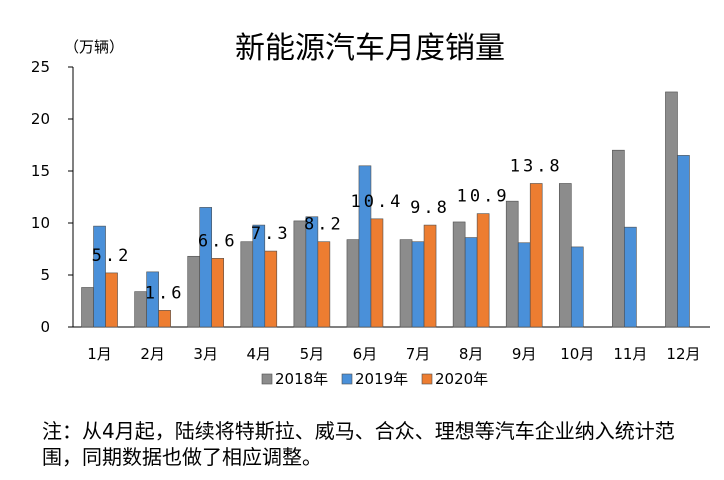 The height and width of the screenshot is (480, 724). Describe the element at coordinates (683, 354) in the screenshot. I see `x-tick-label: 12月` at that location.